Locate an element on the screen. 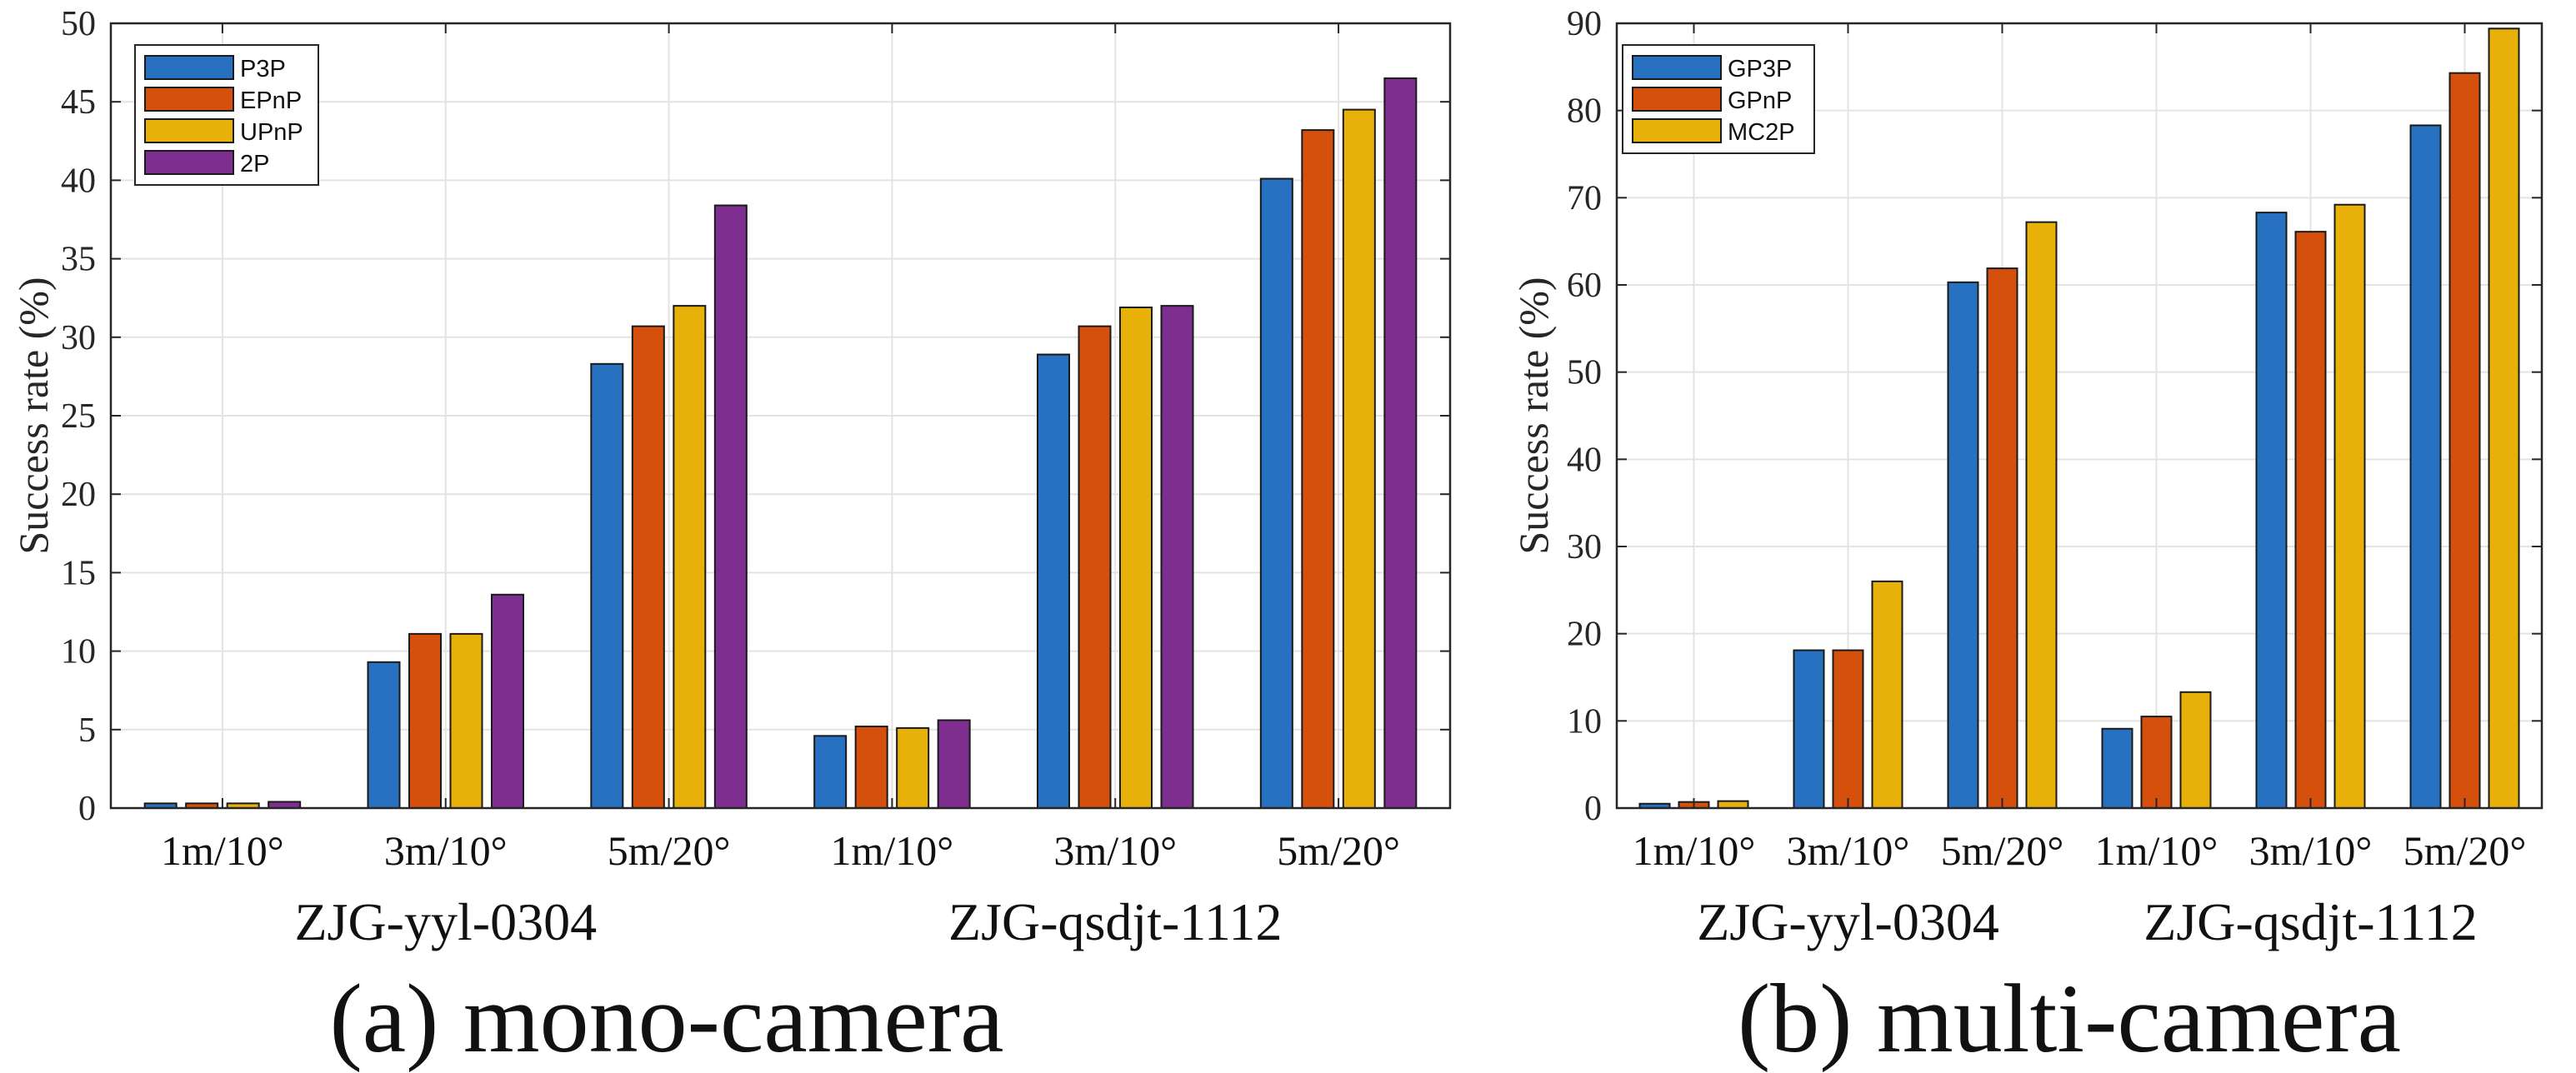  y-tick-label: 80 is located at coordinates (1585, 111).